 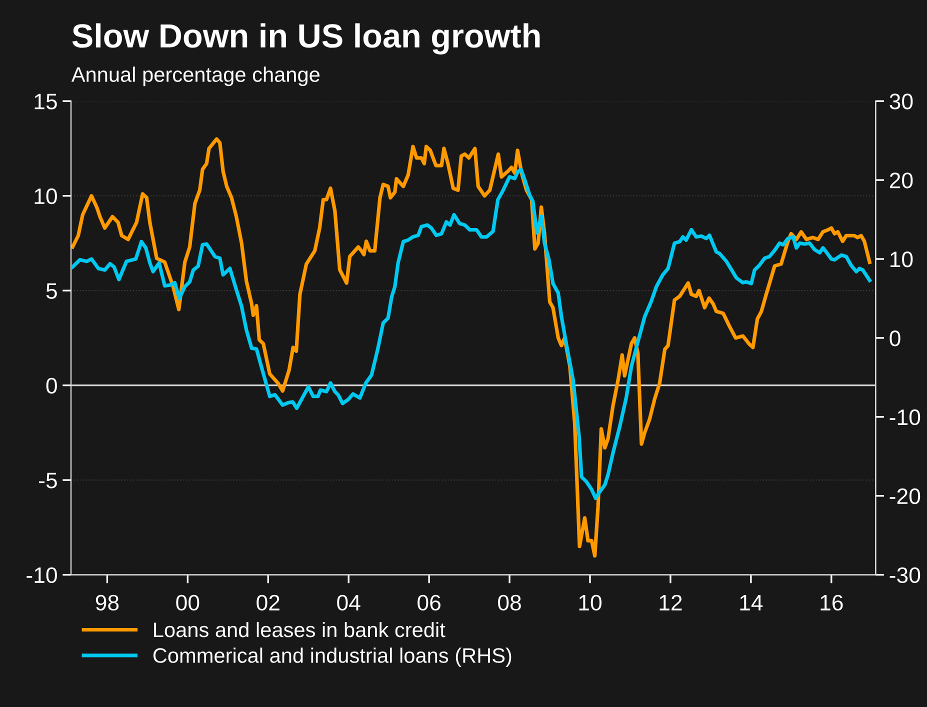 I want to click on x-tick-label: 12, so click(x=671, y=602).